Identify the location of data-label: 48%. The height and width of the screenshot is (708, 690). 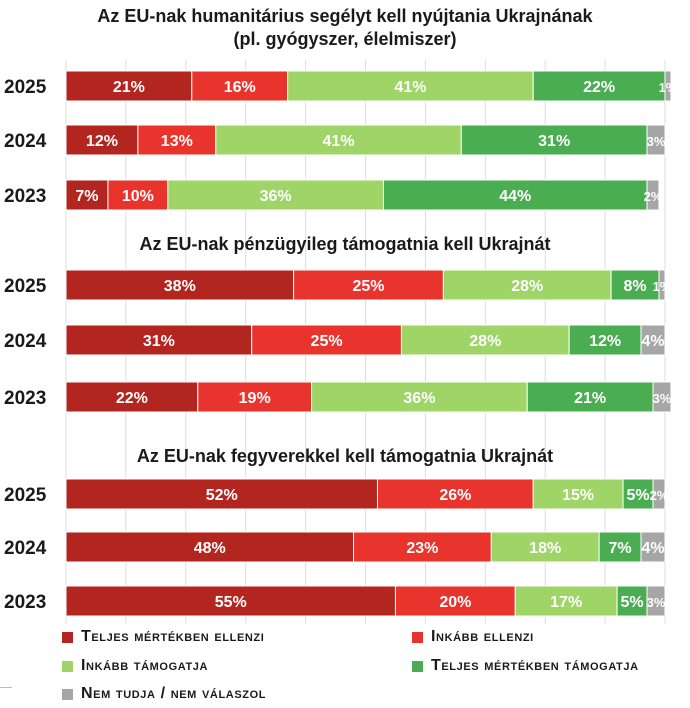
(210, 548).